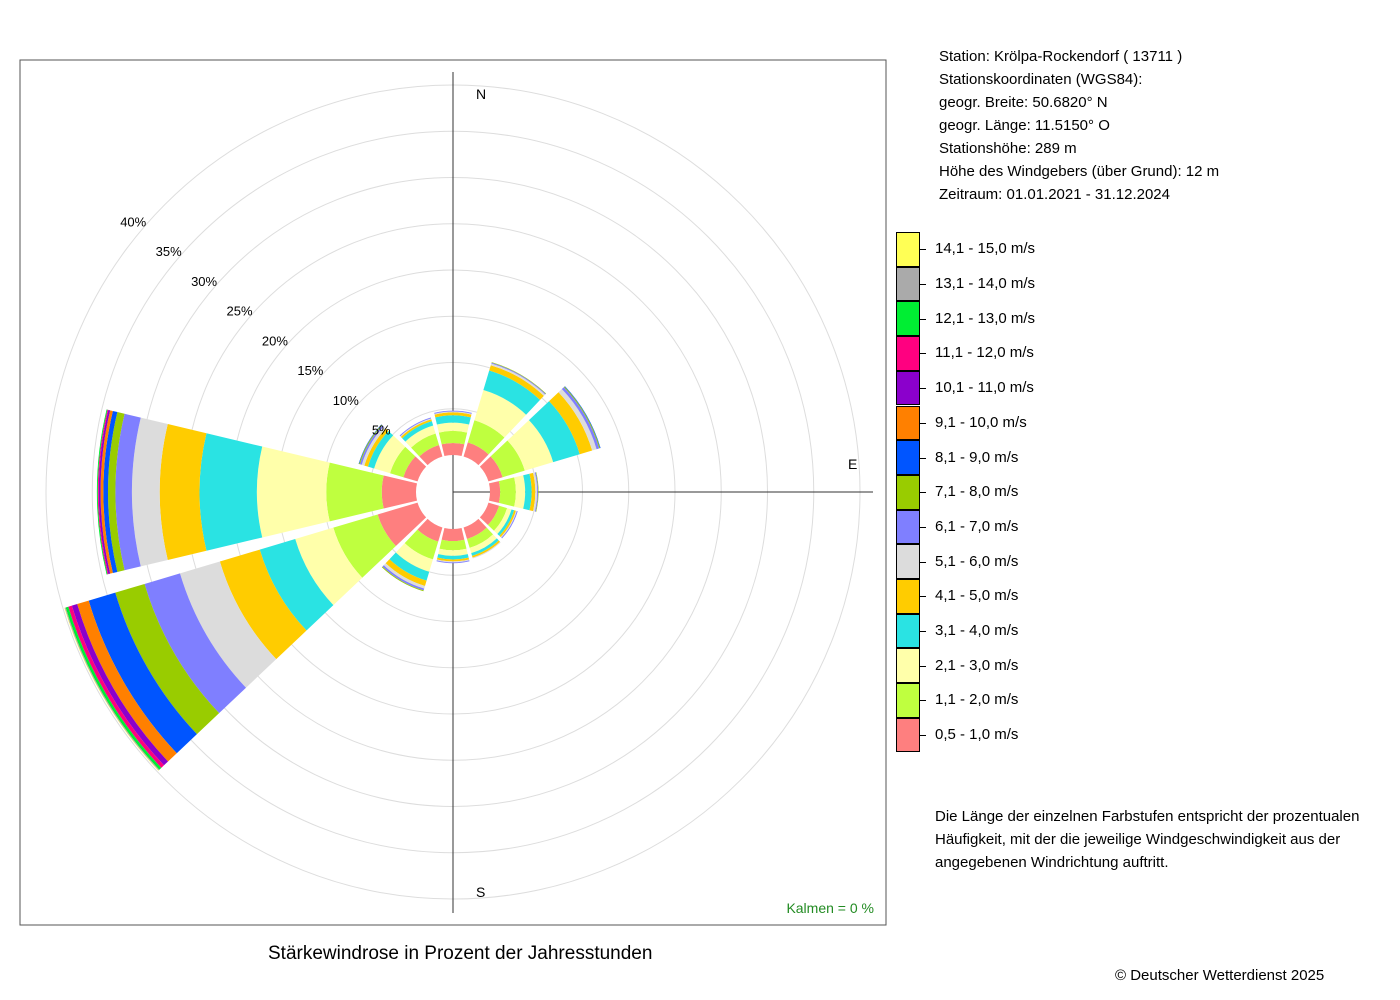  Describe the element at coordinates (977, 700) in the screenshot. I see `legend-label-1: 1,1 - 2,0 m/s` at that location.